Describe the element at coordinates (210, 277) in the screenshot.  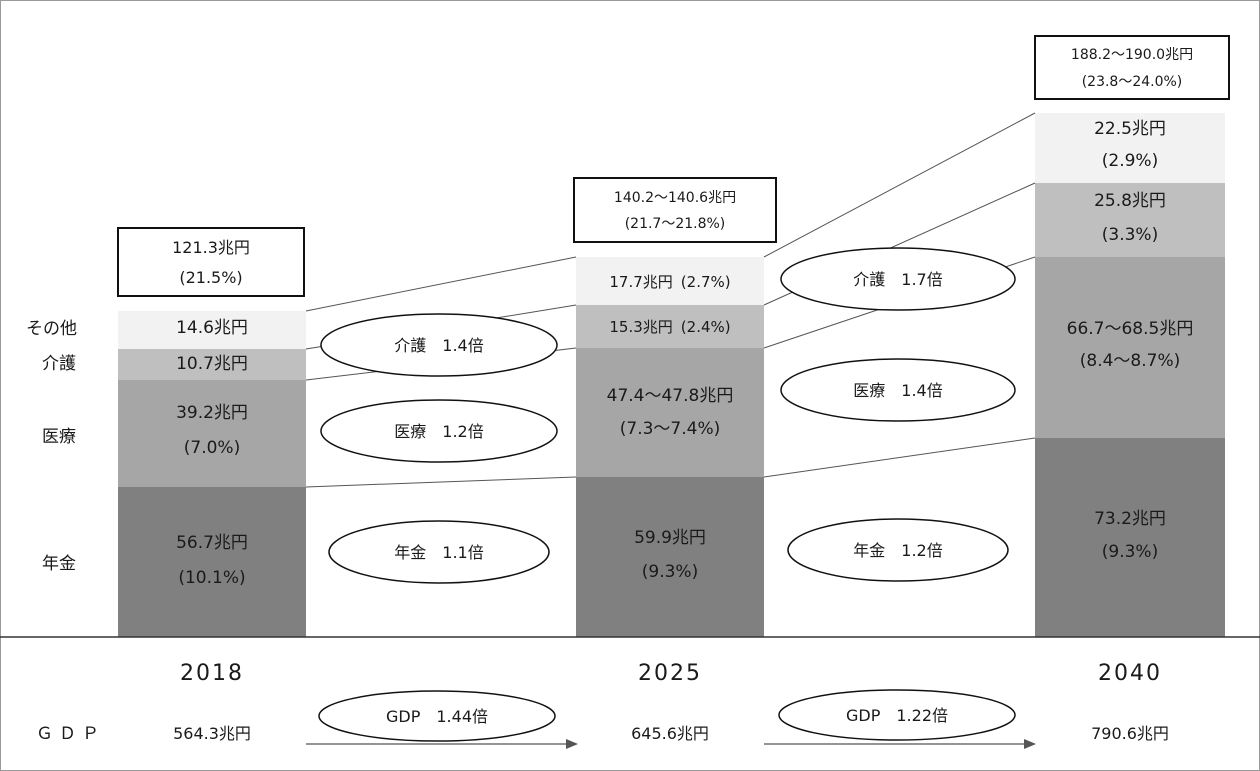
I see `total-2018-pct: (21.5%)` at that location.